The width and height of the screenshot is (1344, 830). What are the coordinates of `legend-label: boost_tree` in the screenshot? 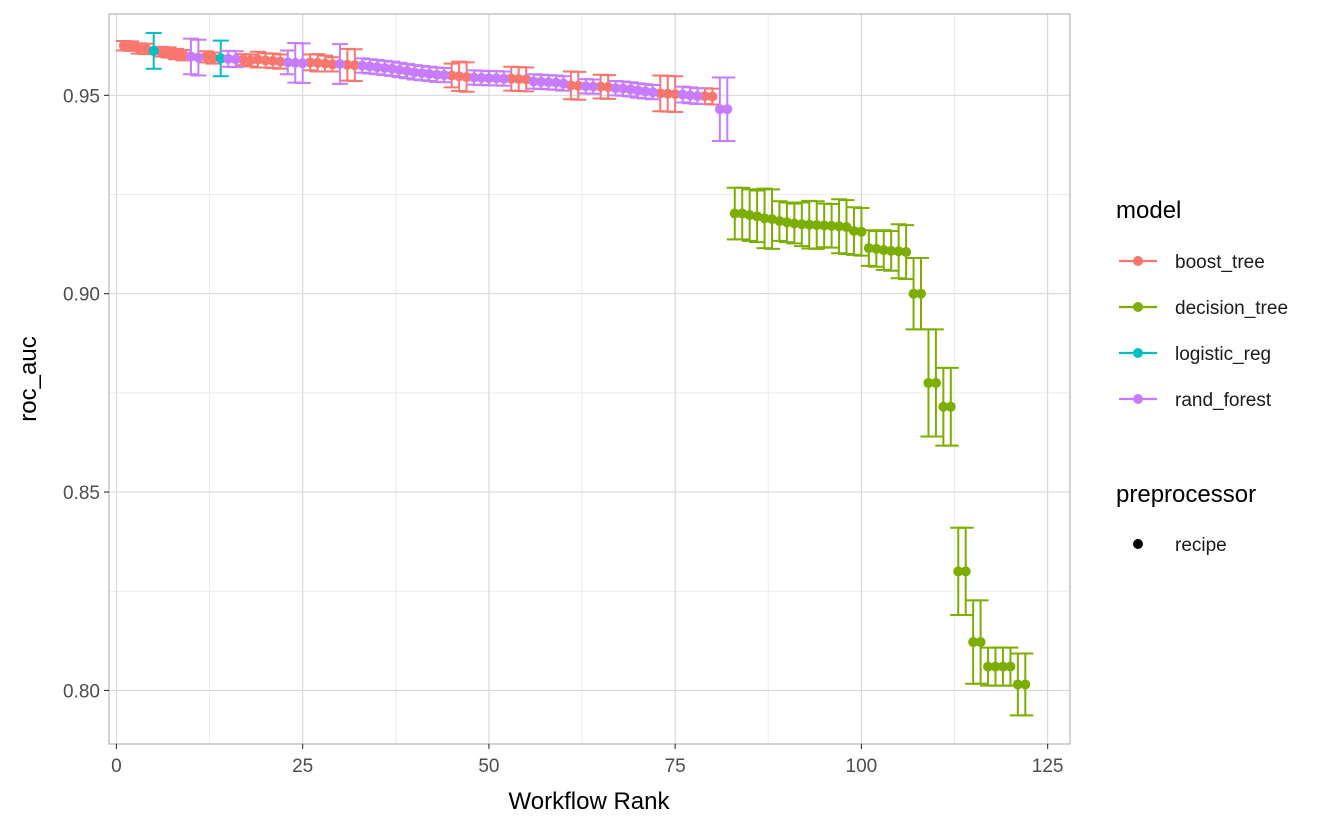 It's located at (1220, 262).